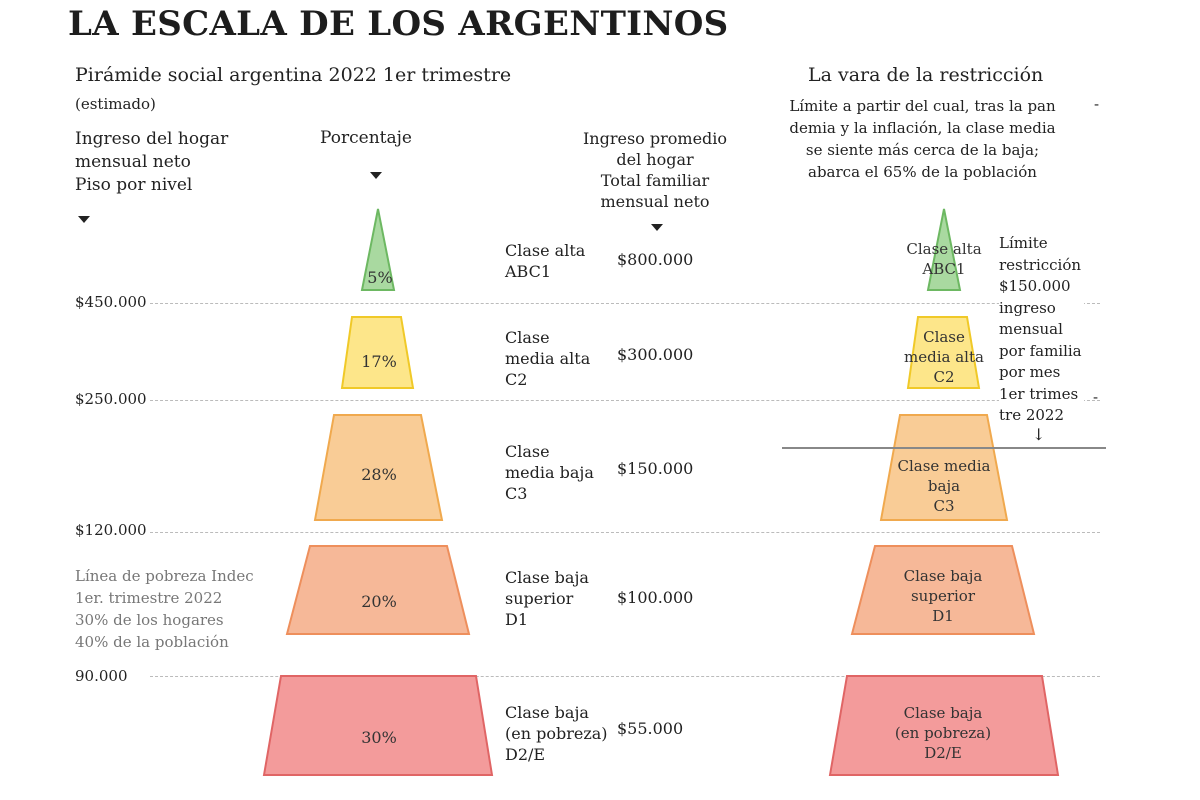 The width and height of the screenshot is (1200, 800). Describe the element at coordinates (379, 361) in the screenshot. I see `percent-label: 17%` at that location.